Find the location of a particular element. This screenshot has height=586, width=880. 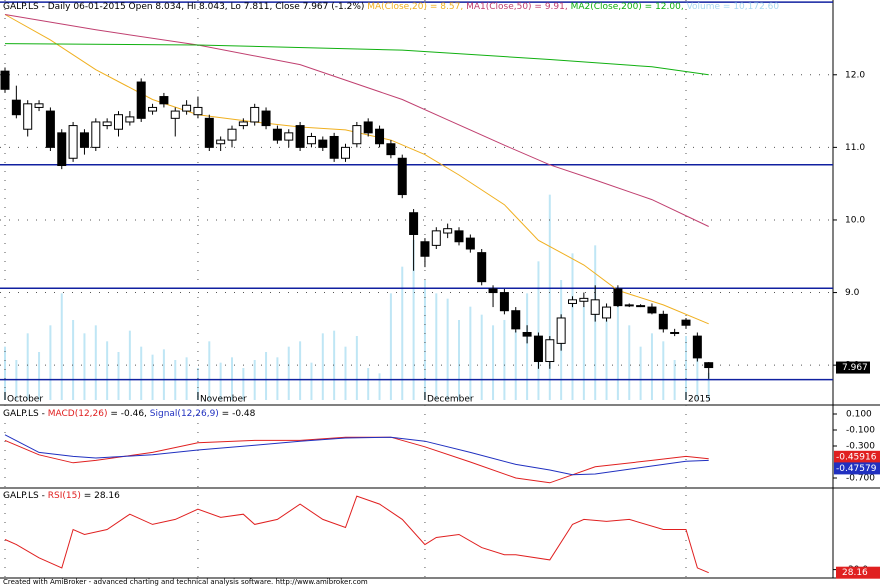

macd-line is located at coordinates (356, 455).